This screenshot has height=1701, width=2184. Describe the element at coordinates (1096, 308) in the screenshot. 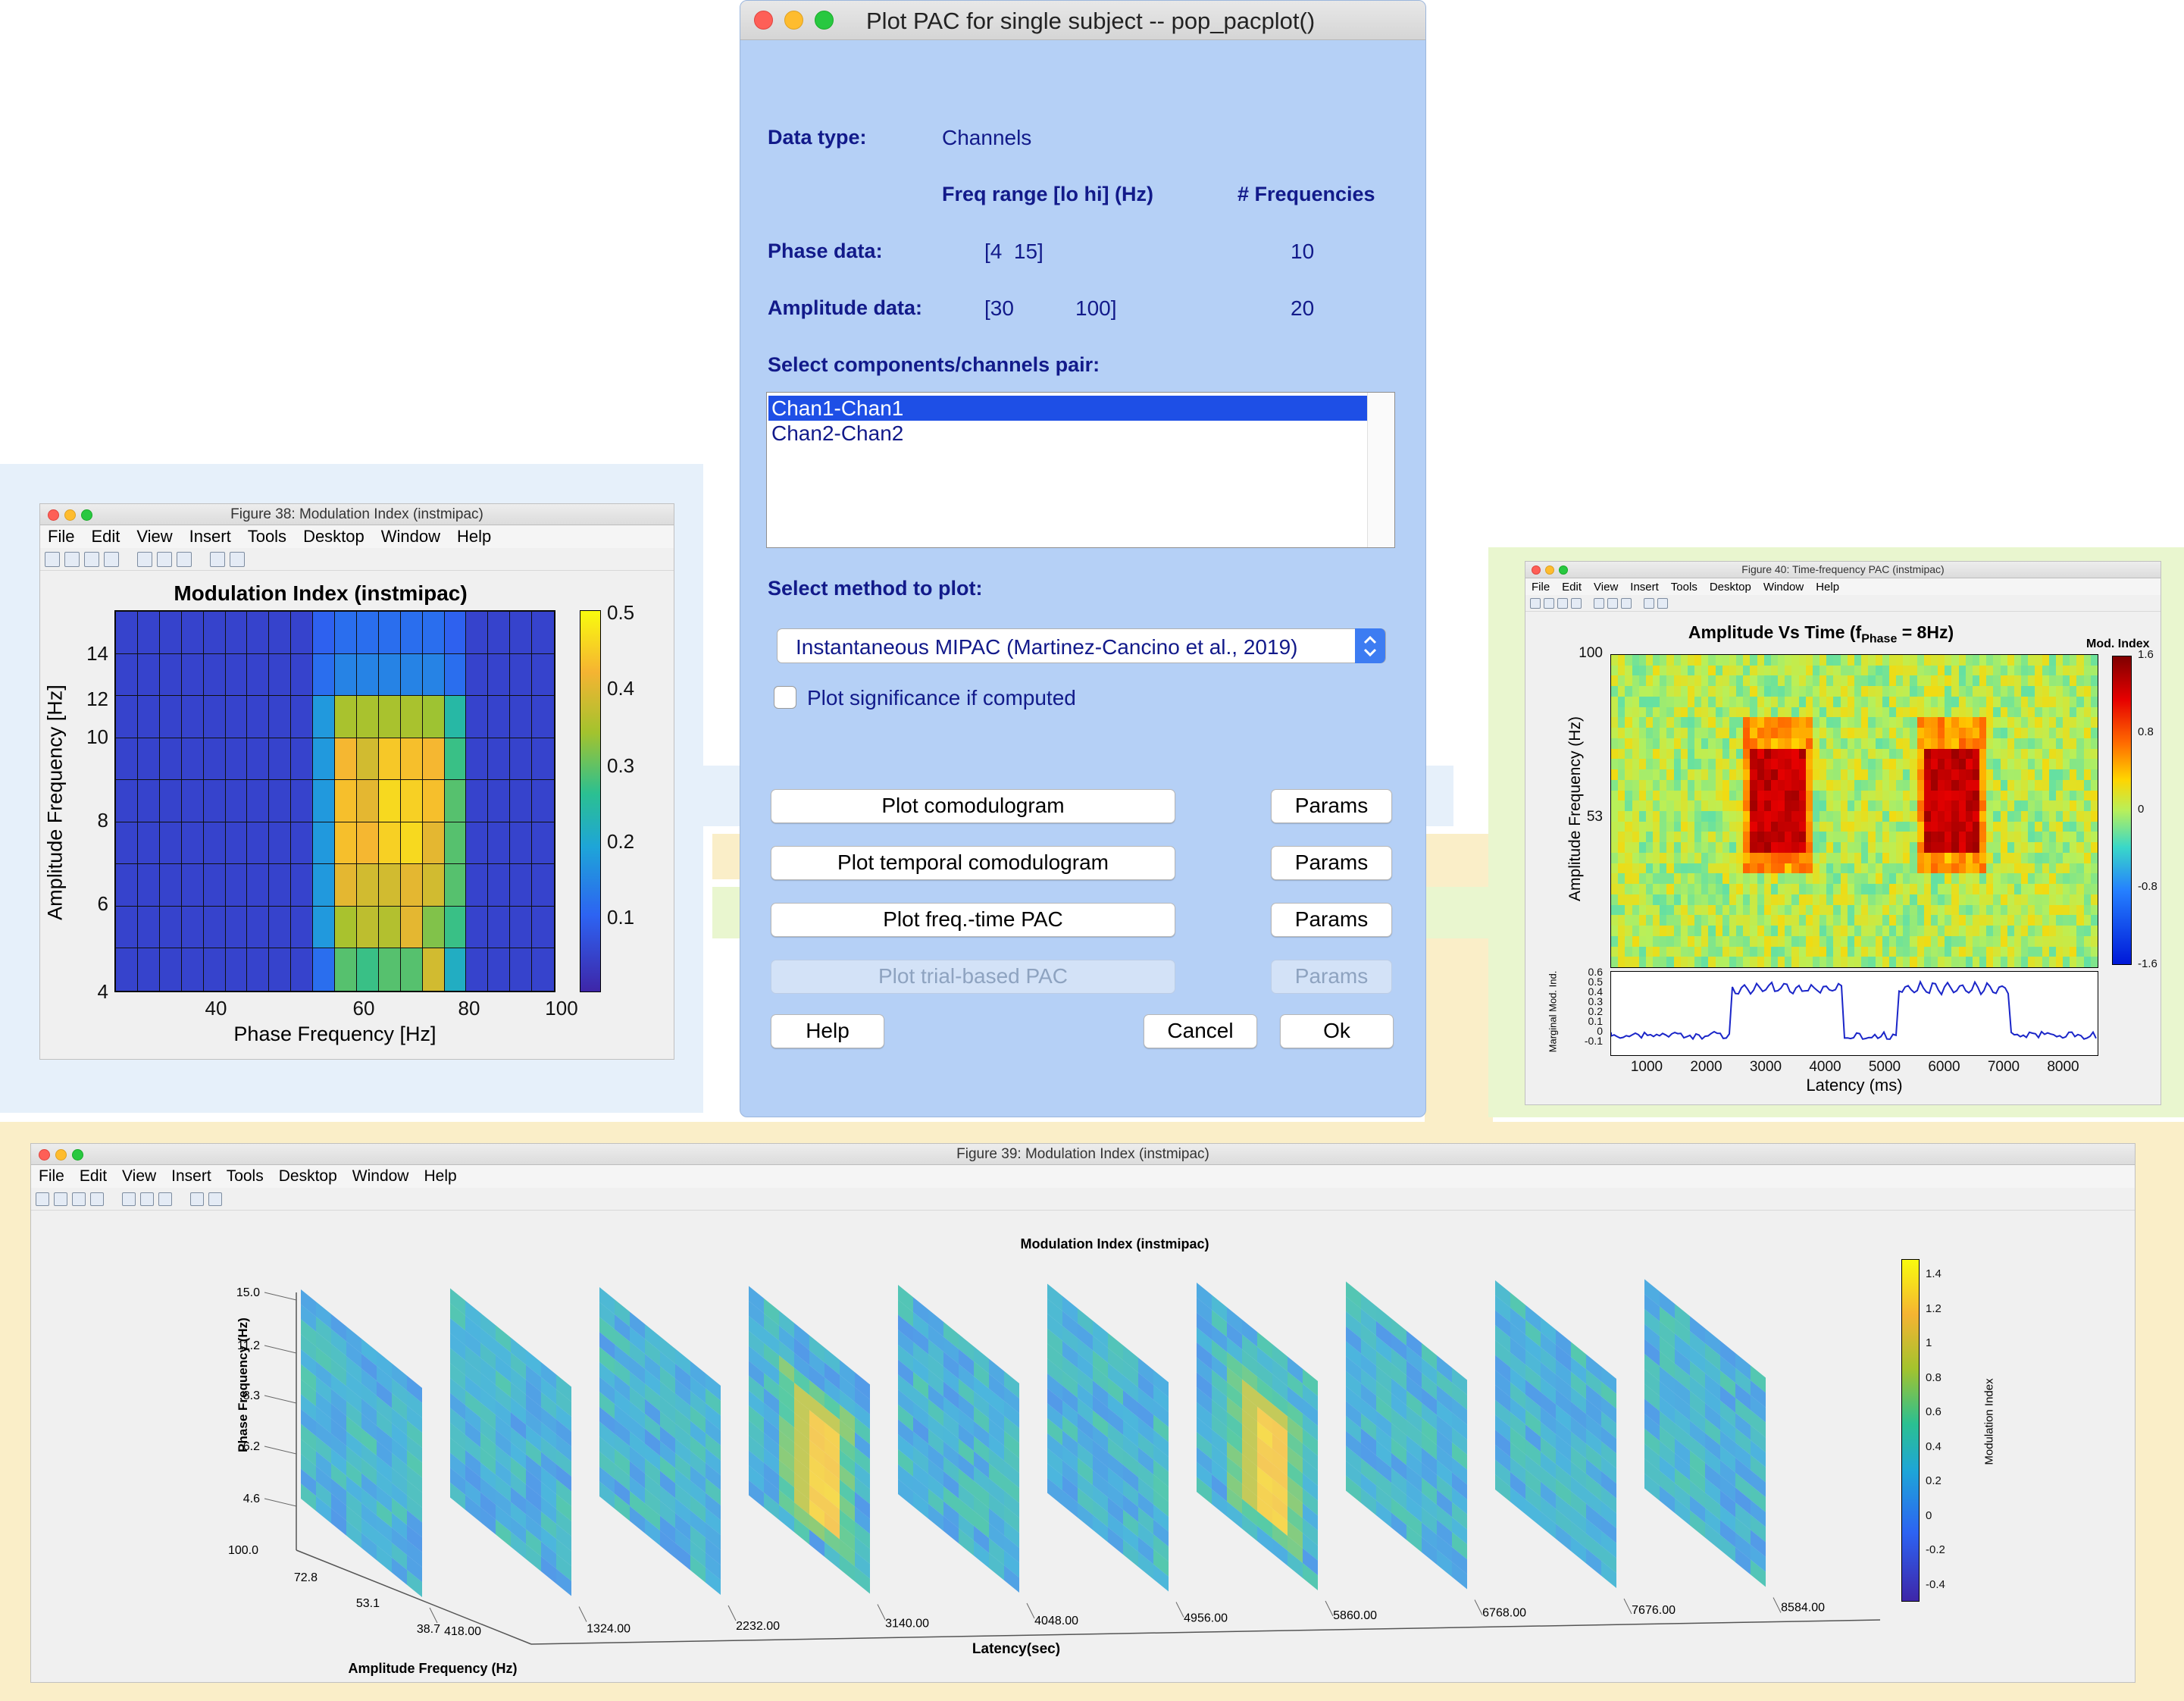

I see `amp-range-hi-value: 100]` at that location.